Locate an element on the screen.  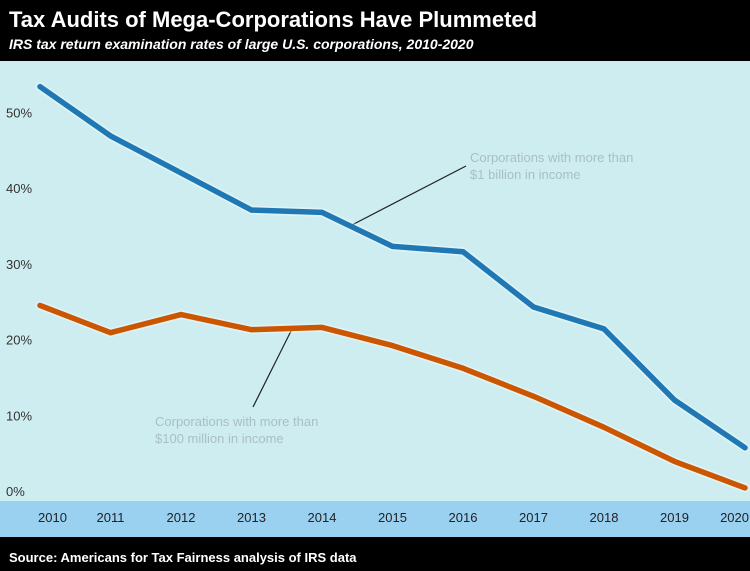
x-tick-label: 2016 is located at coordinates (463, 517).